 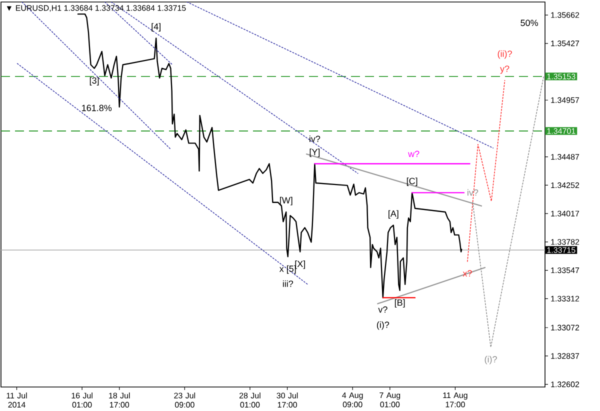 What do you see at coordinates (393, 214) in the screenshot?
I see `annotation: [A]` at bounding box center [393, 214].